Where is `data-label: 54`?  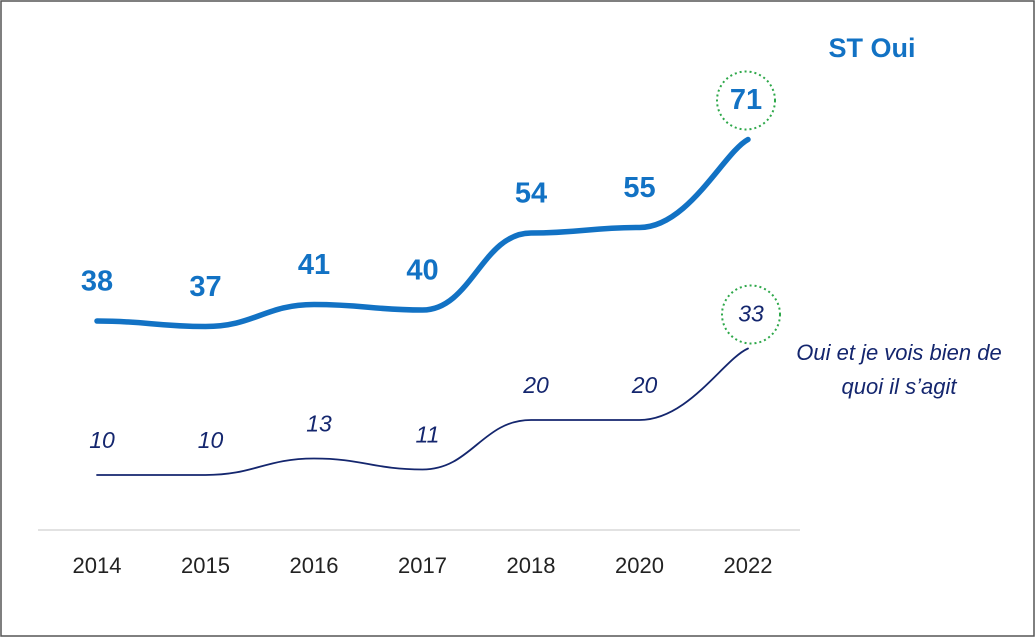
data-label: 54 is located at coordinates (531, 194).